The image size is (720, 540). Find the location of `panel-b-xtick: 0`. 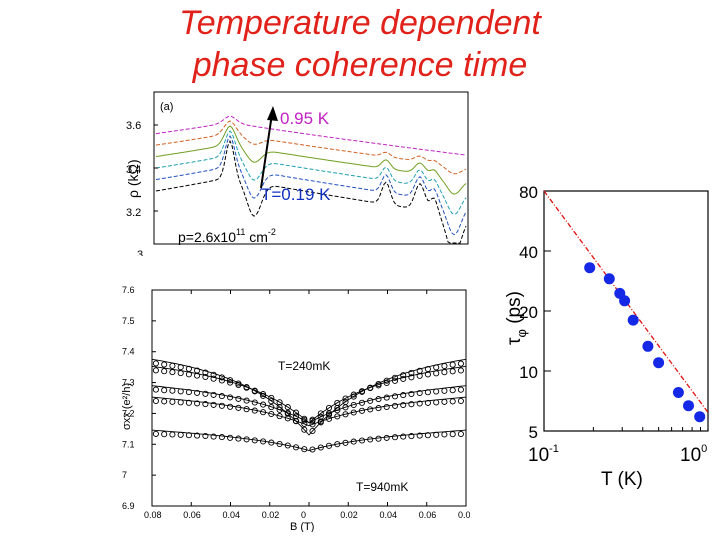

panel-b-xtick: 0 is located at coordinates (303, 515).